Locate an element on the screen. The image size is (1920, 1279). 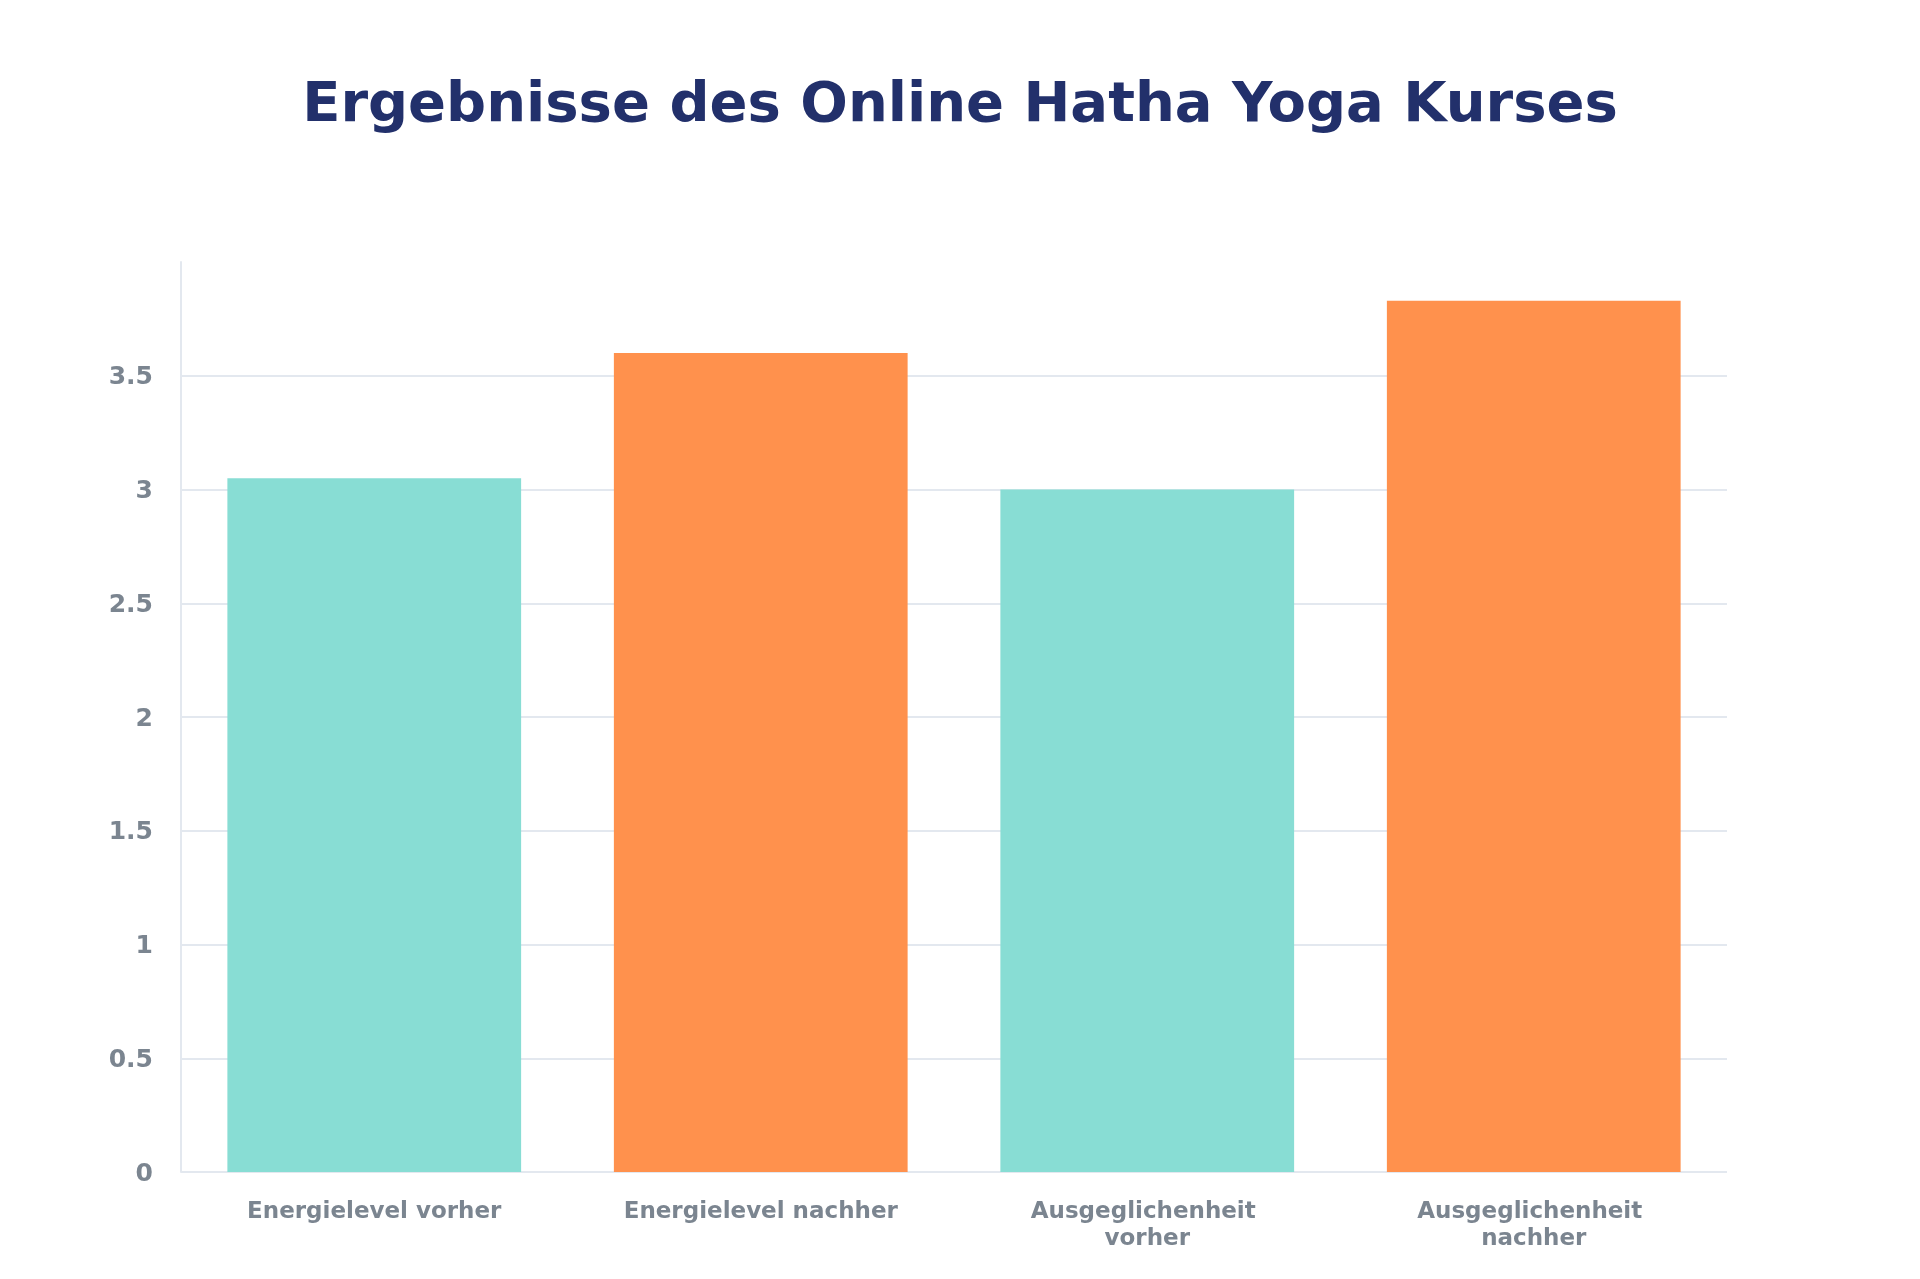
y-tick-label: 1.5 is located at coordinates (130, 831).